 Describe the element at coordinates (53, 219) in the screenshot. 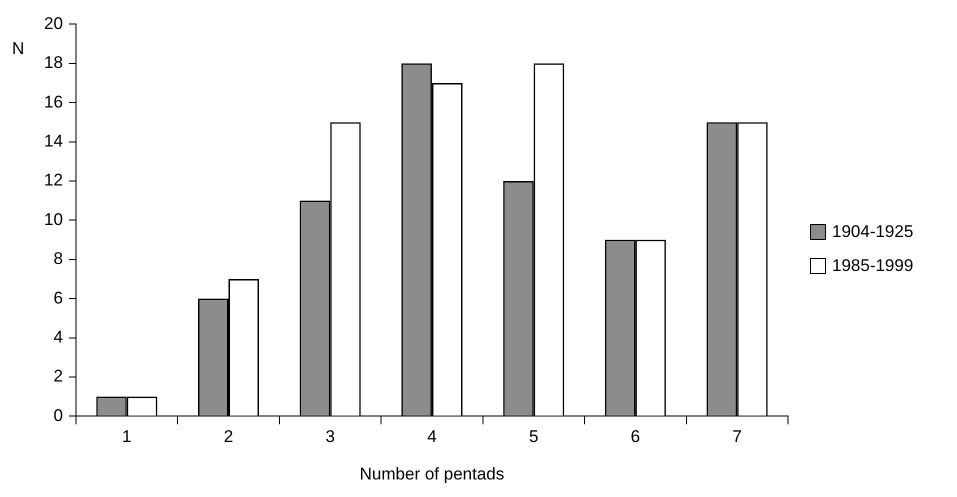

I see `y-tick-label: 10` at that location.